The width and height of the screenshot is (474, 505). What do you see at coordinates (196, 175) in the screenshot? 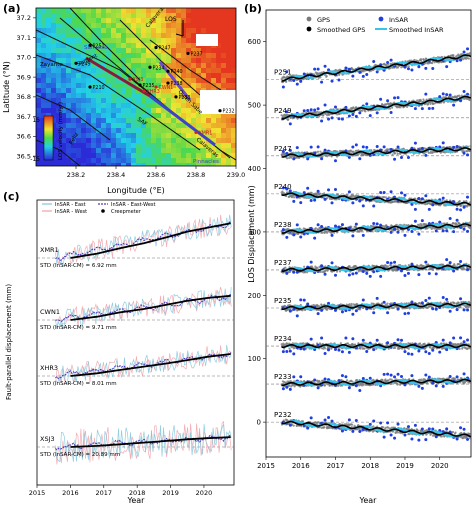
I see `x-tick-label: 238.8` at bounding box center [196, 175].